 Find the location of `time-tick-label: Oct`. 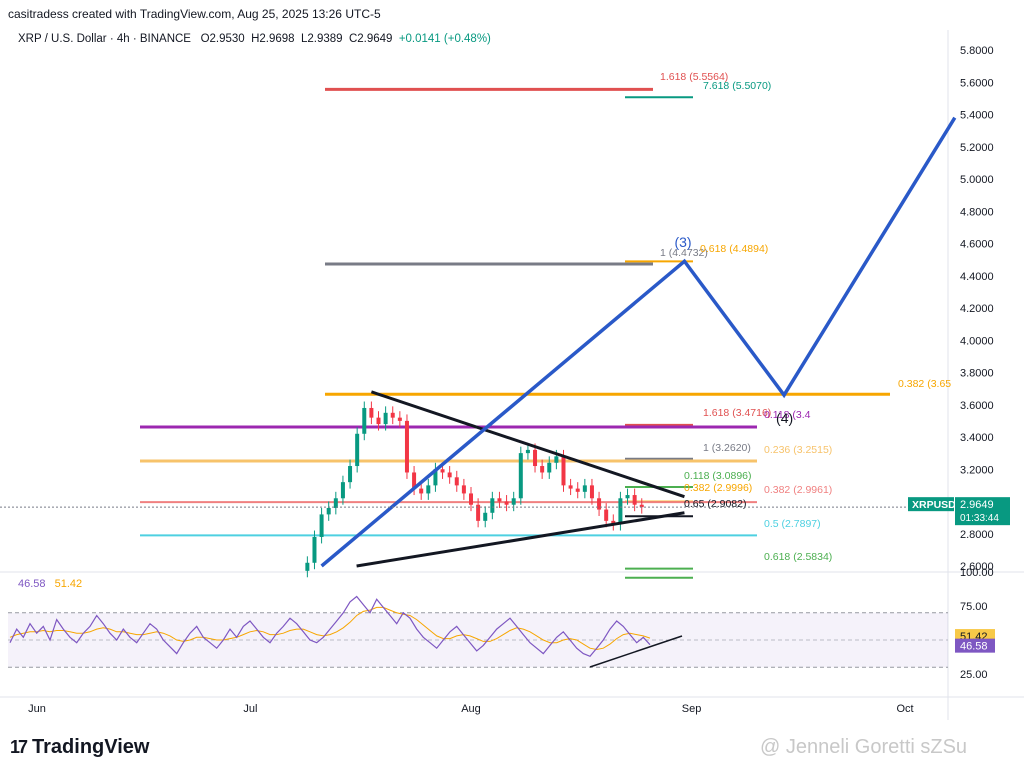

time-tick-label: Oct is located at coordinates (904, 709).